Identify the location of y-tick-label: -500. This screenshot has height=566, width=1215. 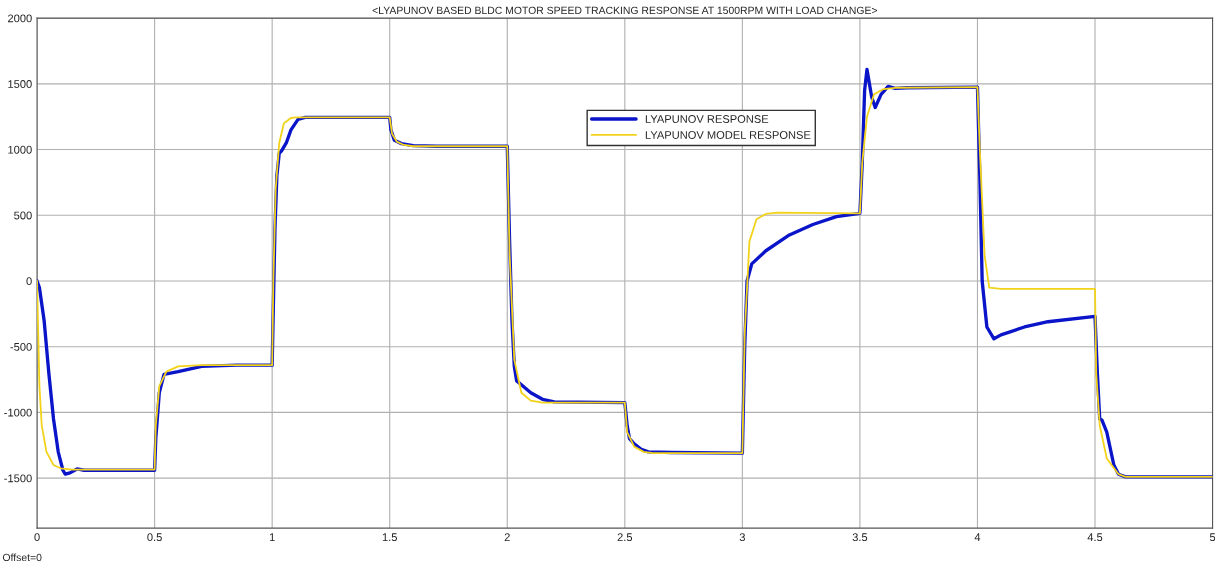
(21, 346).